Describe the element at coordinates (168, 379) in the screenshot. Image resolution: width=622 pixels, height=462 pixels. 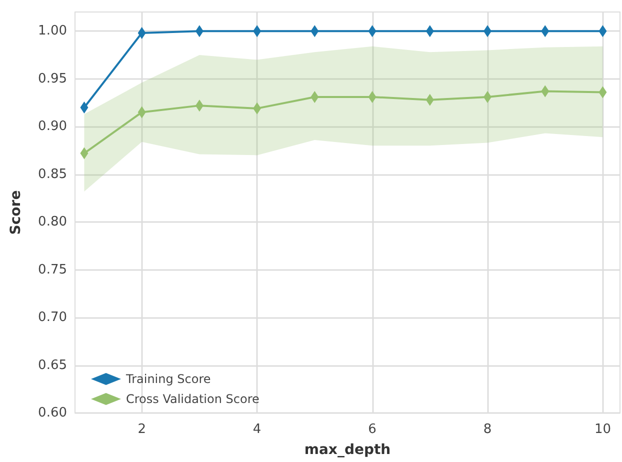
I see `legend-label: Training Score` at that location.